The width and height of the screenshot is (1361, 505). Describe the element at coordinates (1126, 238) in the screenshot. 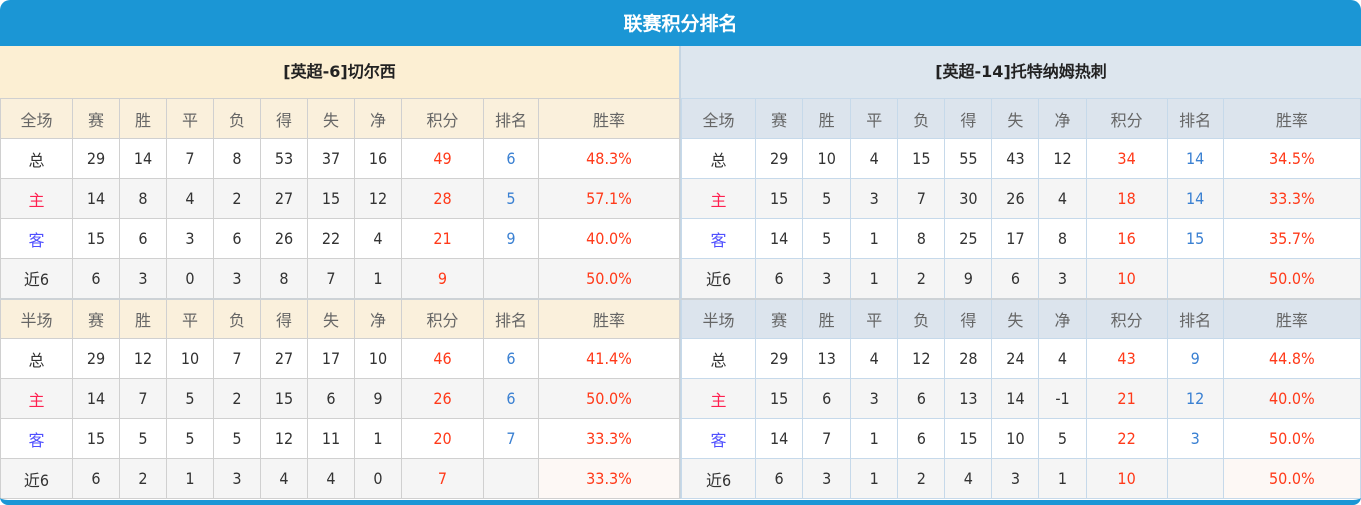

I see `table-cell: 16` at that location.